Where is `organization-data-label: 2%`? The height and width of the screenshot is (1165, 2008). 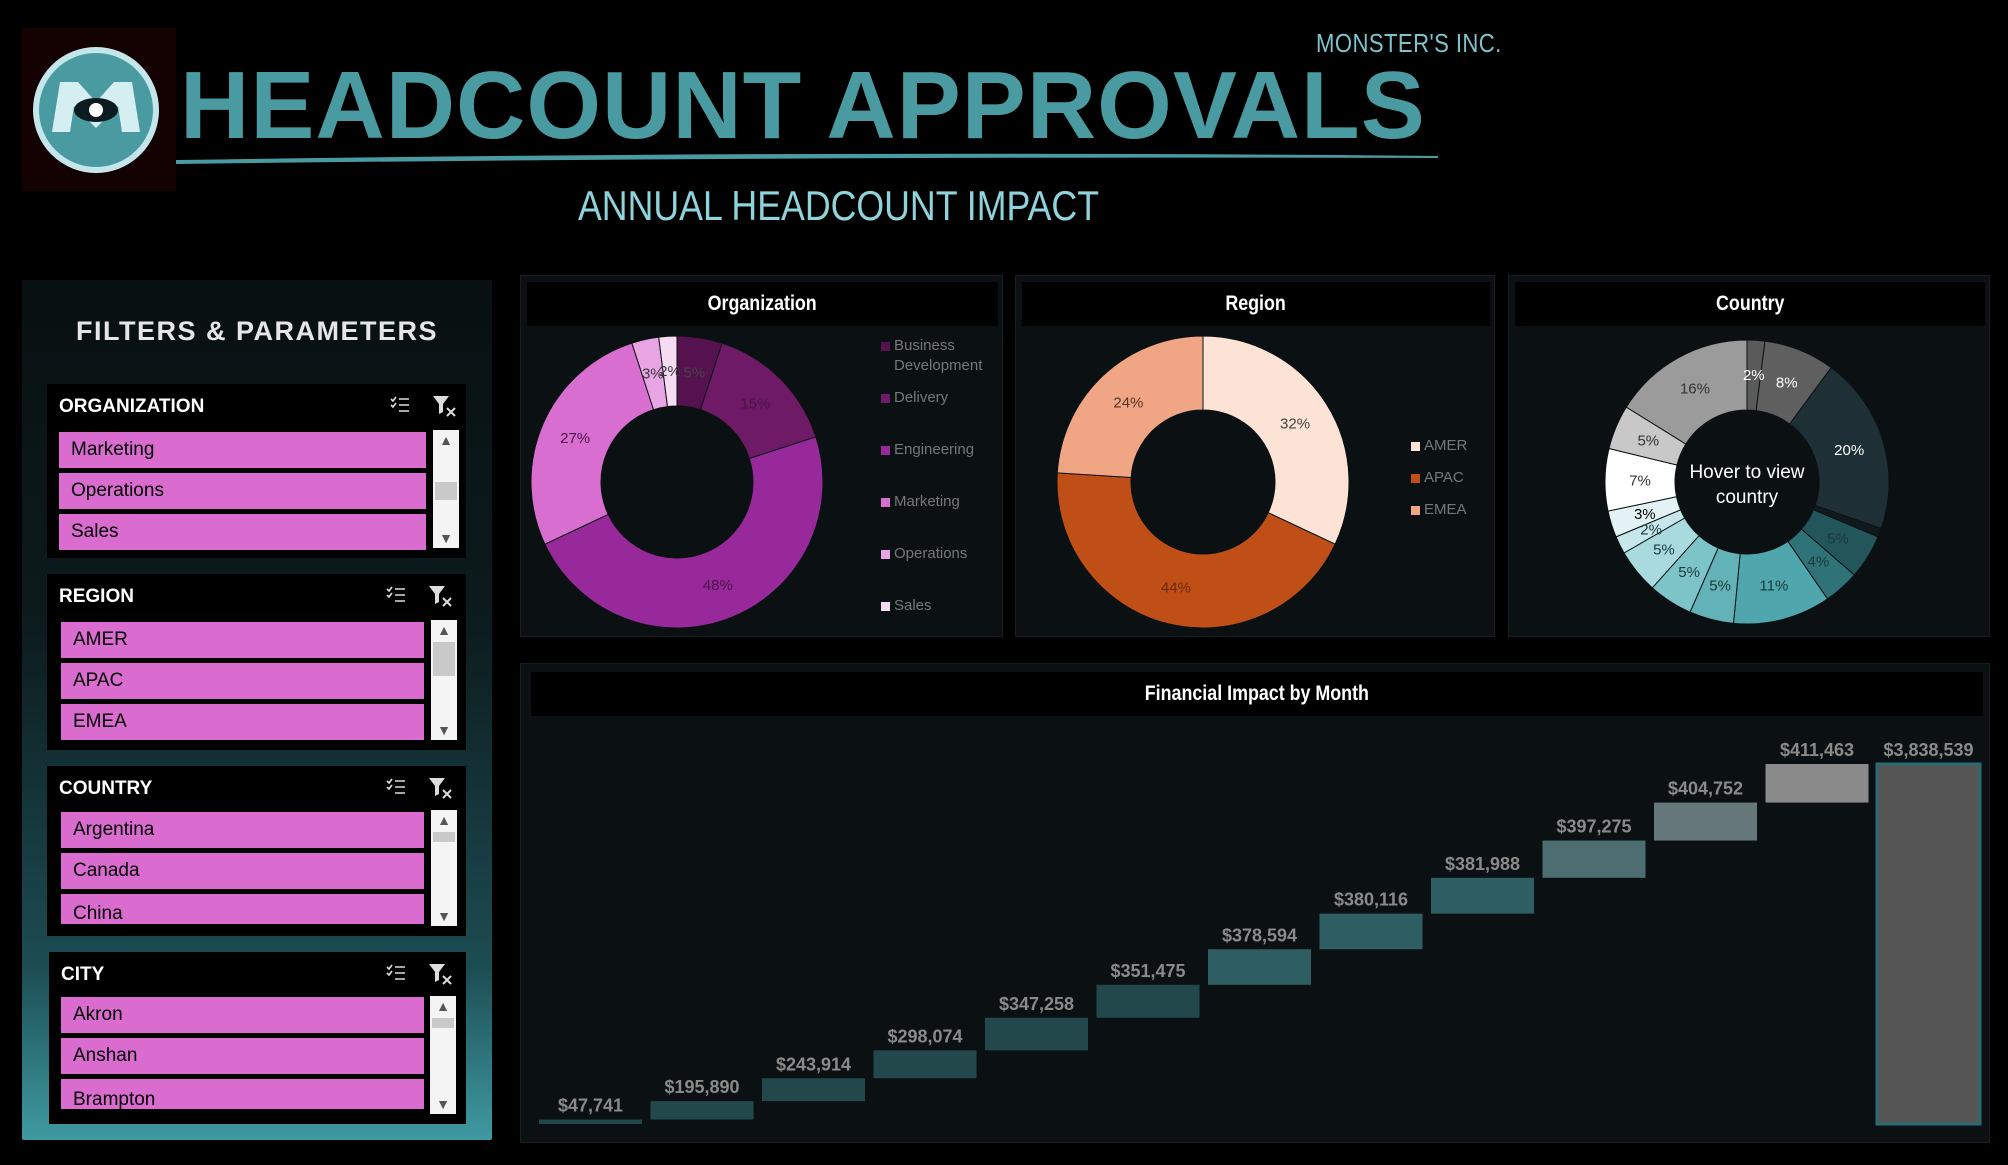
organization-data-label: 2% is located at coordinates (670, 371).